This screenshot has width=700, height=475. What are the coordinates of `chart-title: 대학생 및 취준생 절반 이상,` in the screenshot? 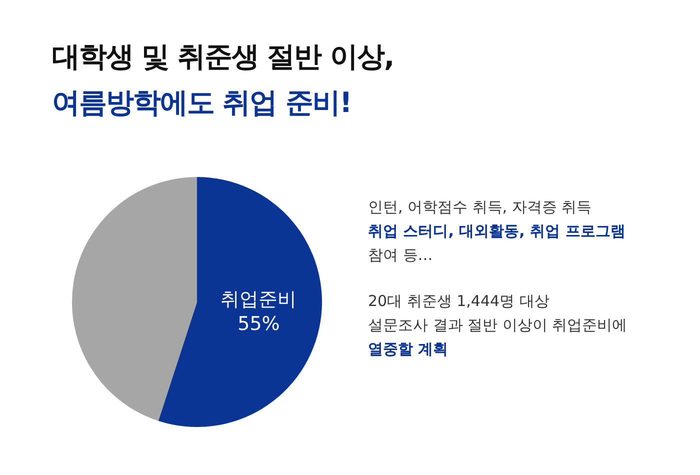 It's located at (223, 57).